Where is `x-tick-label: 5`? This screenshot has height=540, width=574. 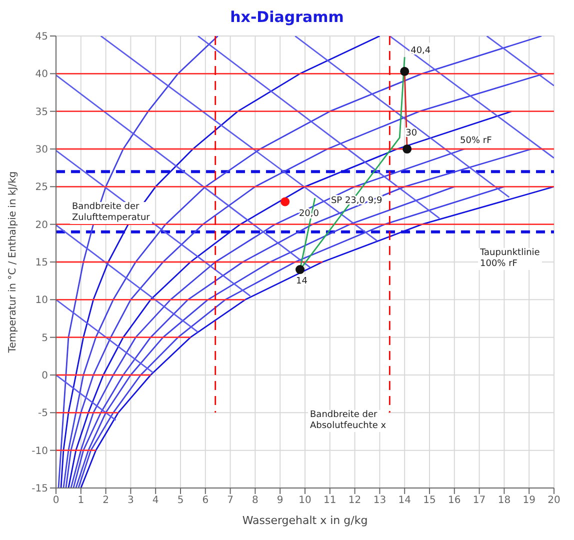
x-tick-label: 5 is located at coordinates (180, 500).